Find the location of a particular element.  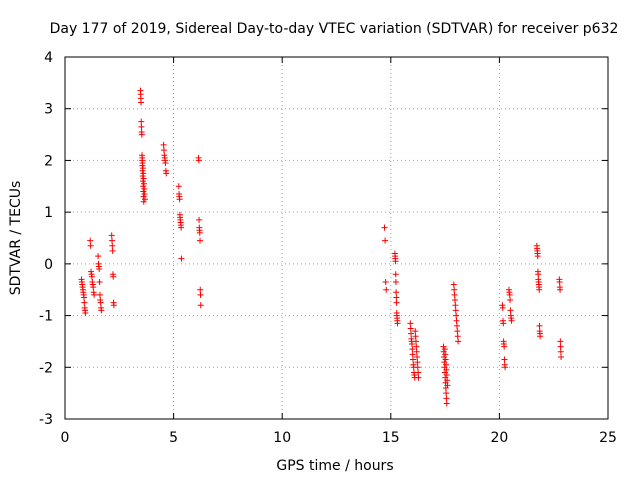

x-tick-label: 20 is located at coordinates (499, 438).